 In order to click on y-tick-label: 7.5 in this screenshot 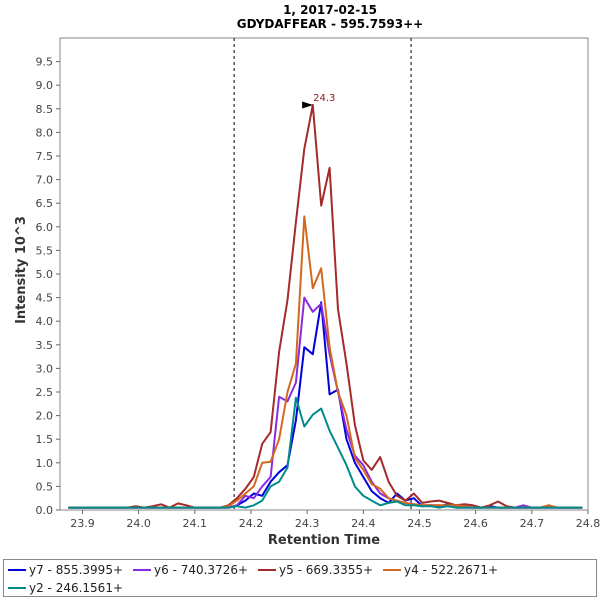, I will do `click(45, 156)`.